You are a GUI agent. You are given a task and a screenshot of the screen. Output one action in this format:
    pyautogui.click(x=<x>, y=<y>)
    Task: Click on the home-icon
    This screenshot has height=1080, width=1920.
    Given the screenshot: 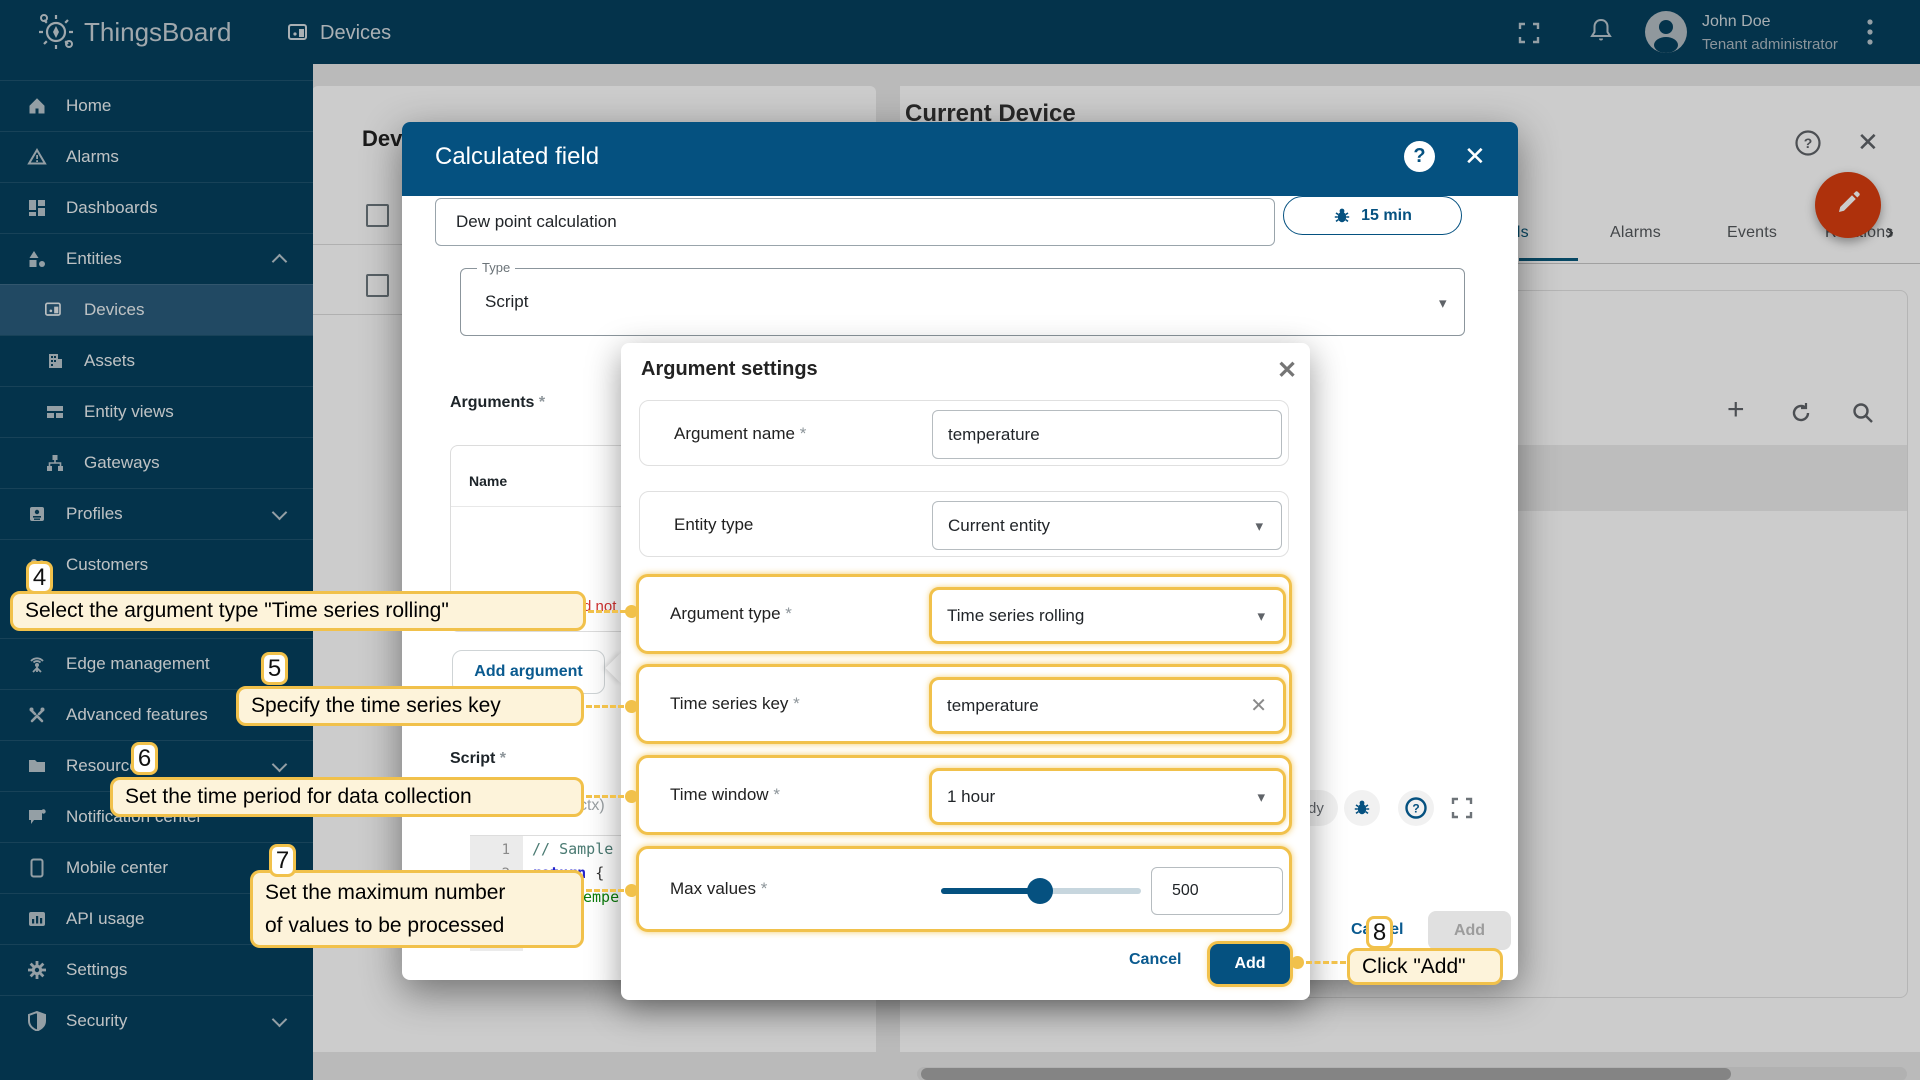 What is the action you would take?
    pyautogui.click(x=37, y=106)
    